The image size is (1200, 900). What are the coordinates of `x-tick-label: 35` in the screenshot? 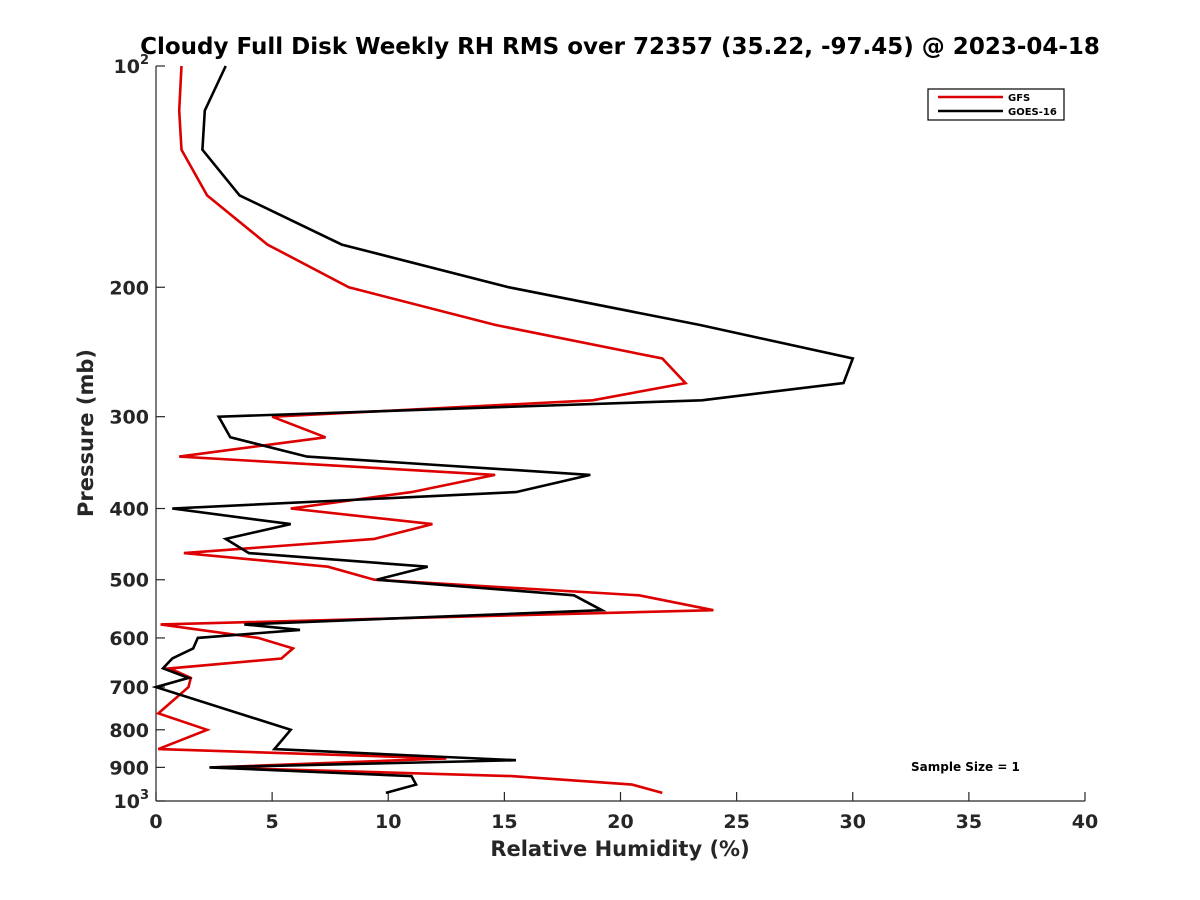 It's located at (969, 822).